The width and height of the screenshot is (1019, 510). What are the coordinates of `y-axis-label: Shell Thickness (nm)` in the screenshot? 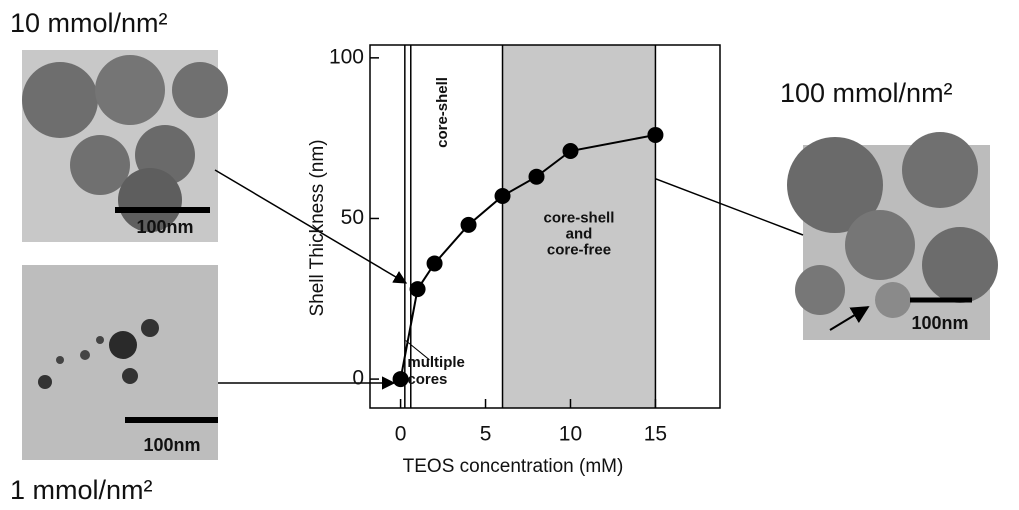 It's located at (317, 227).